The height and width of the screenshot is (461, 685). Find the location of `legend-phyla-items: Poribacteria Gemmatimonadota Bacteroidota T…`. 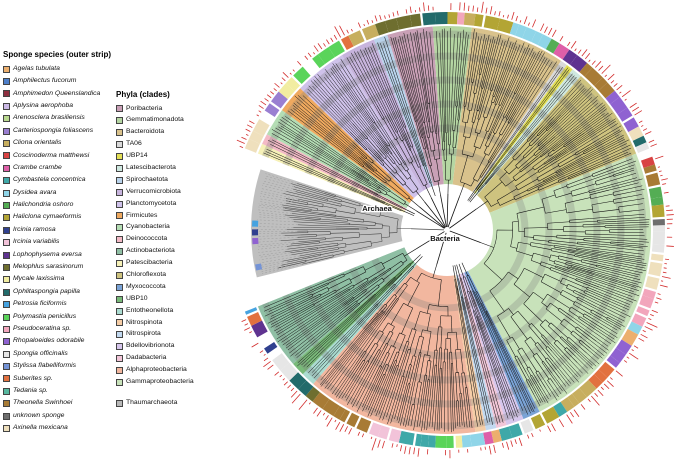

legend-phyla-items: Poribacteria Gemmatimonadota Bacteroidota T… is located at coordinates (155, 245).